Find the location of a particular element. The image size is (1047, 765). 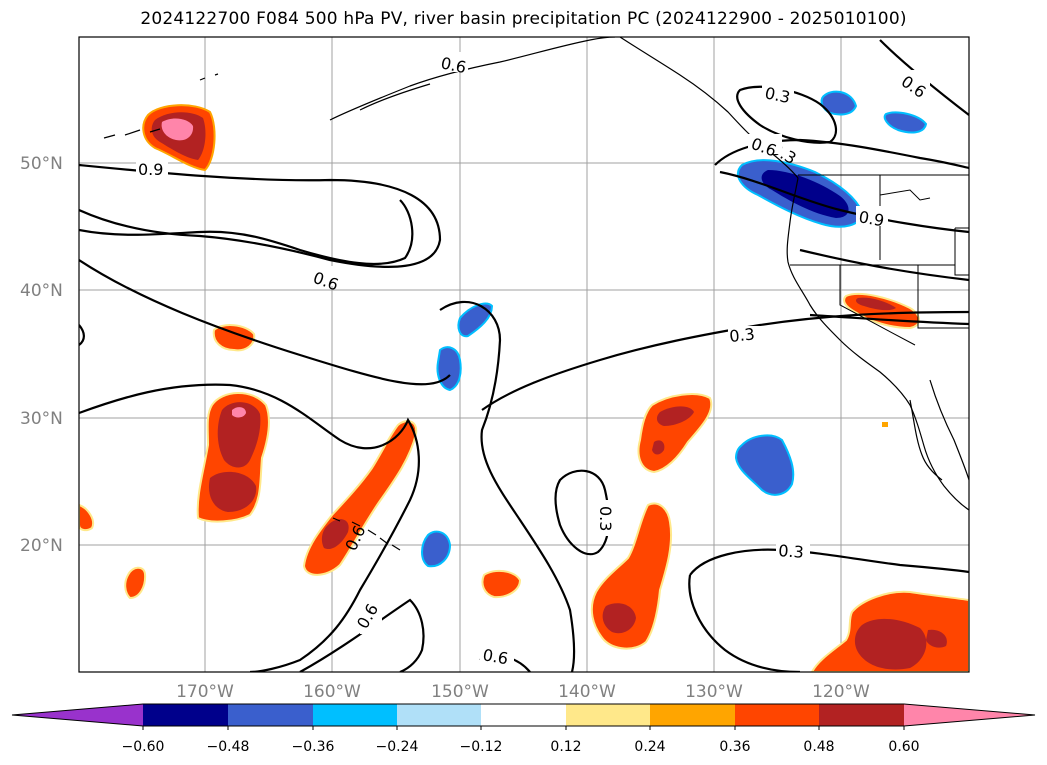

anomaly-blob-east is located at coordinates (764, 465).